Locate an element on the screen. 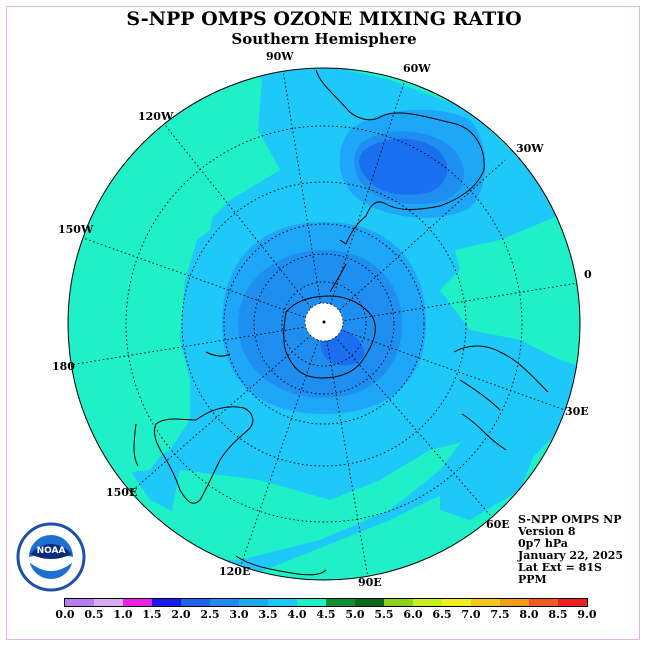  lon-label-90w: 90W is located at coordinates (280, 56).